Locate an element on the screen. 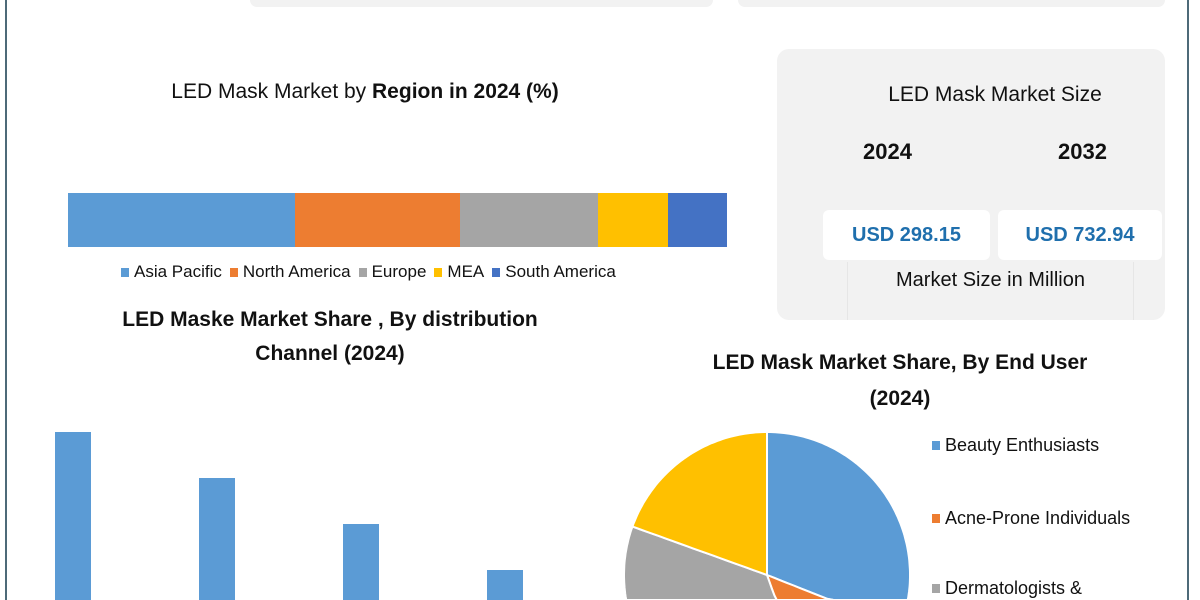 Image resolution: width=1200 pixels, height=600 pixels. unit-label-box is located at coordinates (990, 291).